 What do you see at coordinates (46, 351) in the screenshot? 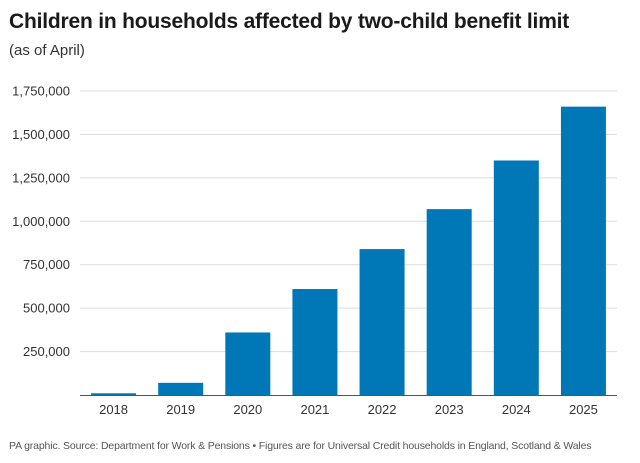
I see `y-tick-label: 250,000` at bounding box center [46, 351].